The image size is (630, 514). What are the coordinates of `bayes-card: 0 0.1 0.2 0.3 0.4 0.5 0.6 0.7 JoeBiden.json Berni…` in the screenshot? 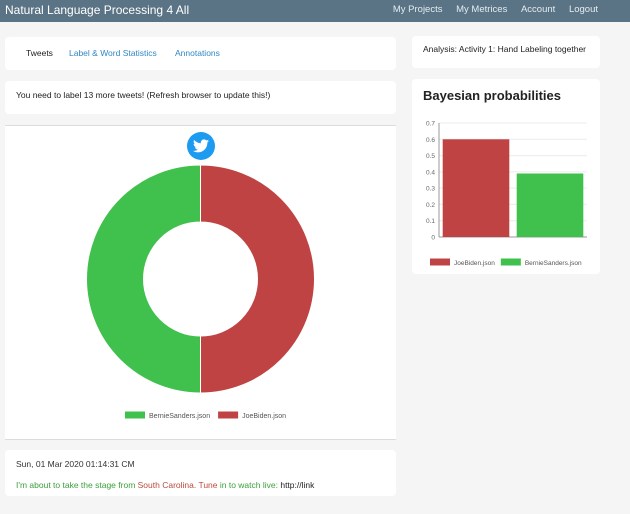 It's located at (506, 176).